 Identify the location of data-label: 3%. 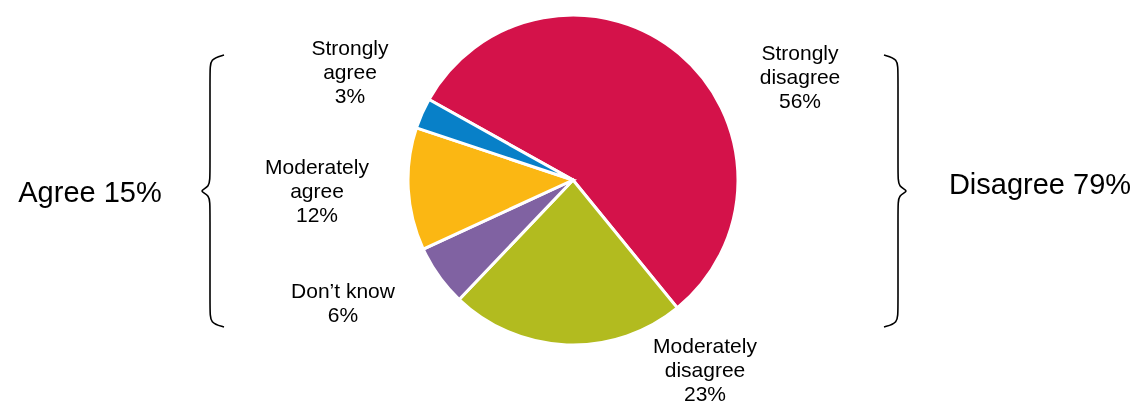
(350, 95).